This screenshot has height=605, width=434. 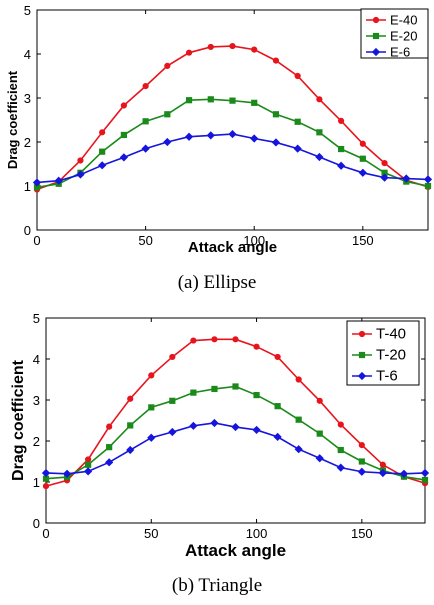 What do you see at coordinates (391, 334) in the screenshot?
I see `legend-label: T-40` at bounding box center [391, 334].